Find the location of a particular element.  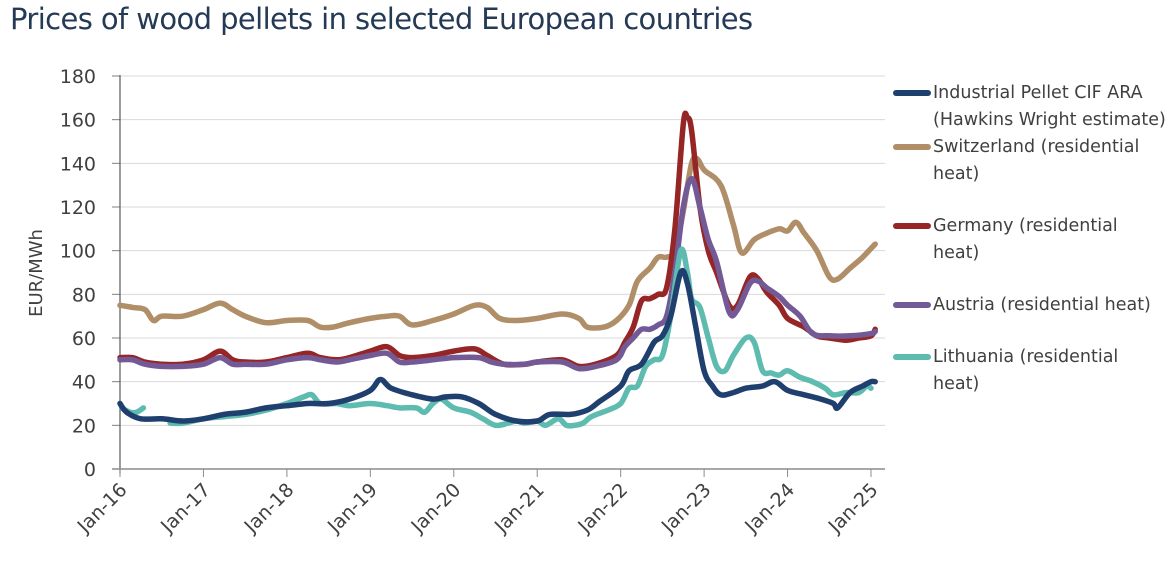

legend-label: Germany (residential heat) is located at coordinates (1025, 239).